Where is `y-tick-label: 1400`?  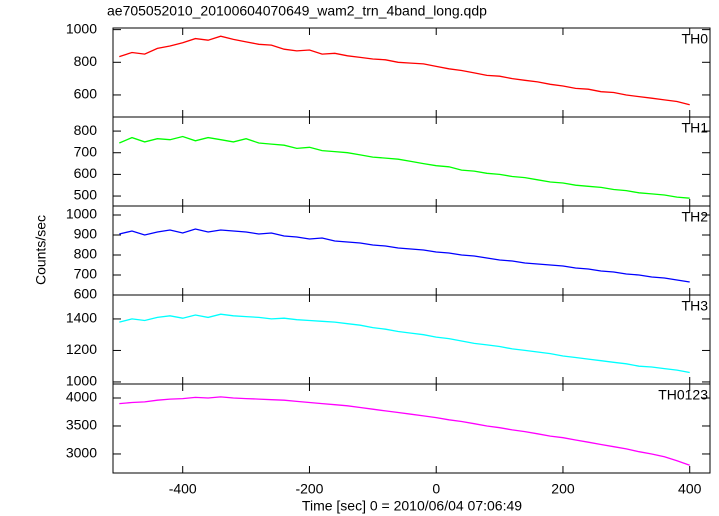
y-tick-label: 1400 is located at coordinates (81, 318).